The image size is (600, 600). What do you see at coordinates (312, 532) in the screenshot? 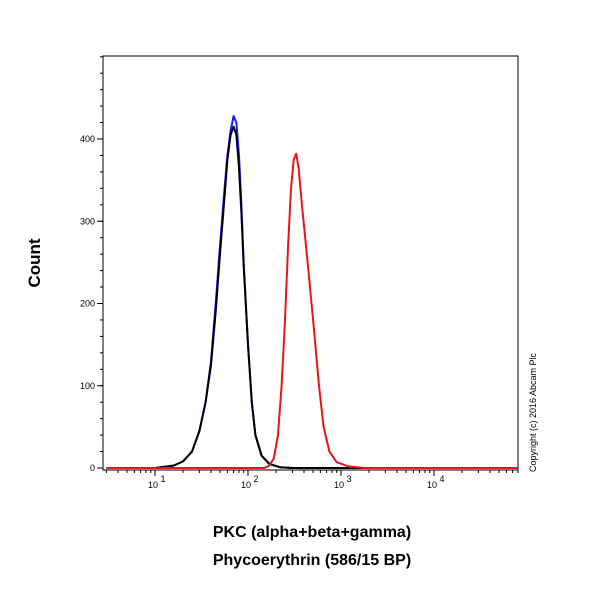
I see `x-axis-title-line-1: PKC (alpha+beta+gamma)` at bounding box center [312, 532].